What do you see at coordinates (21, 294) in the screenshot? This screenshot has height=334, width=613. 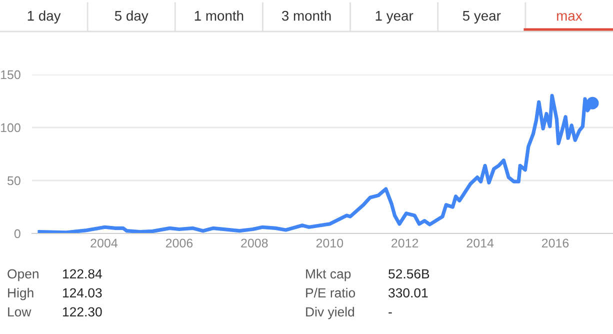 I see `text: High` at bounding box center [21, 294].